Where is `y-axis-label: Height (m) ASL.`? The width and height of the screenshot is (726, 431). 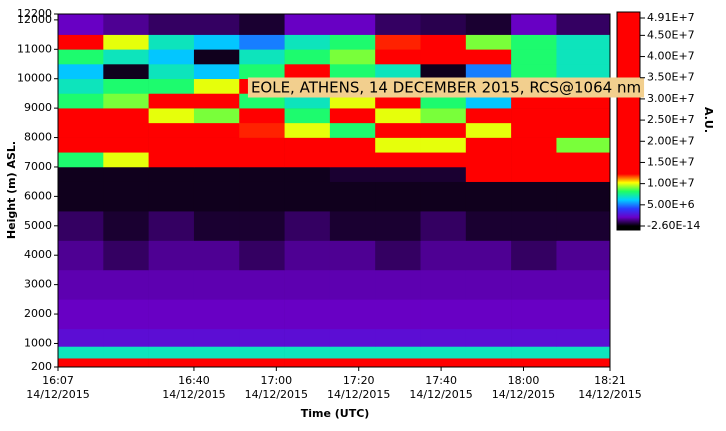 y-axis-label: Height (m) ASL. is located at coordinates (11, 190).